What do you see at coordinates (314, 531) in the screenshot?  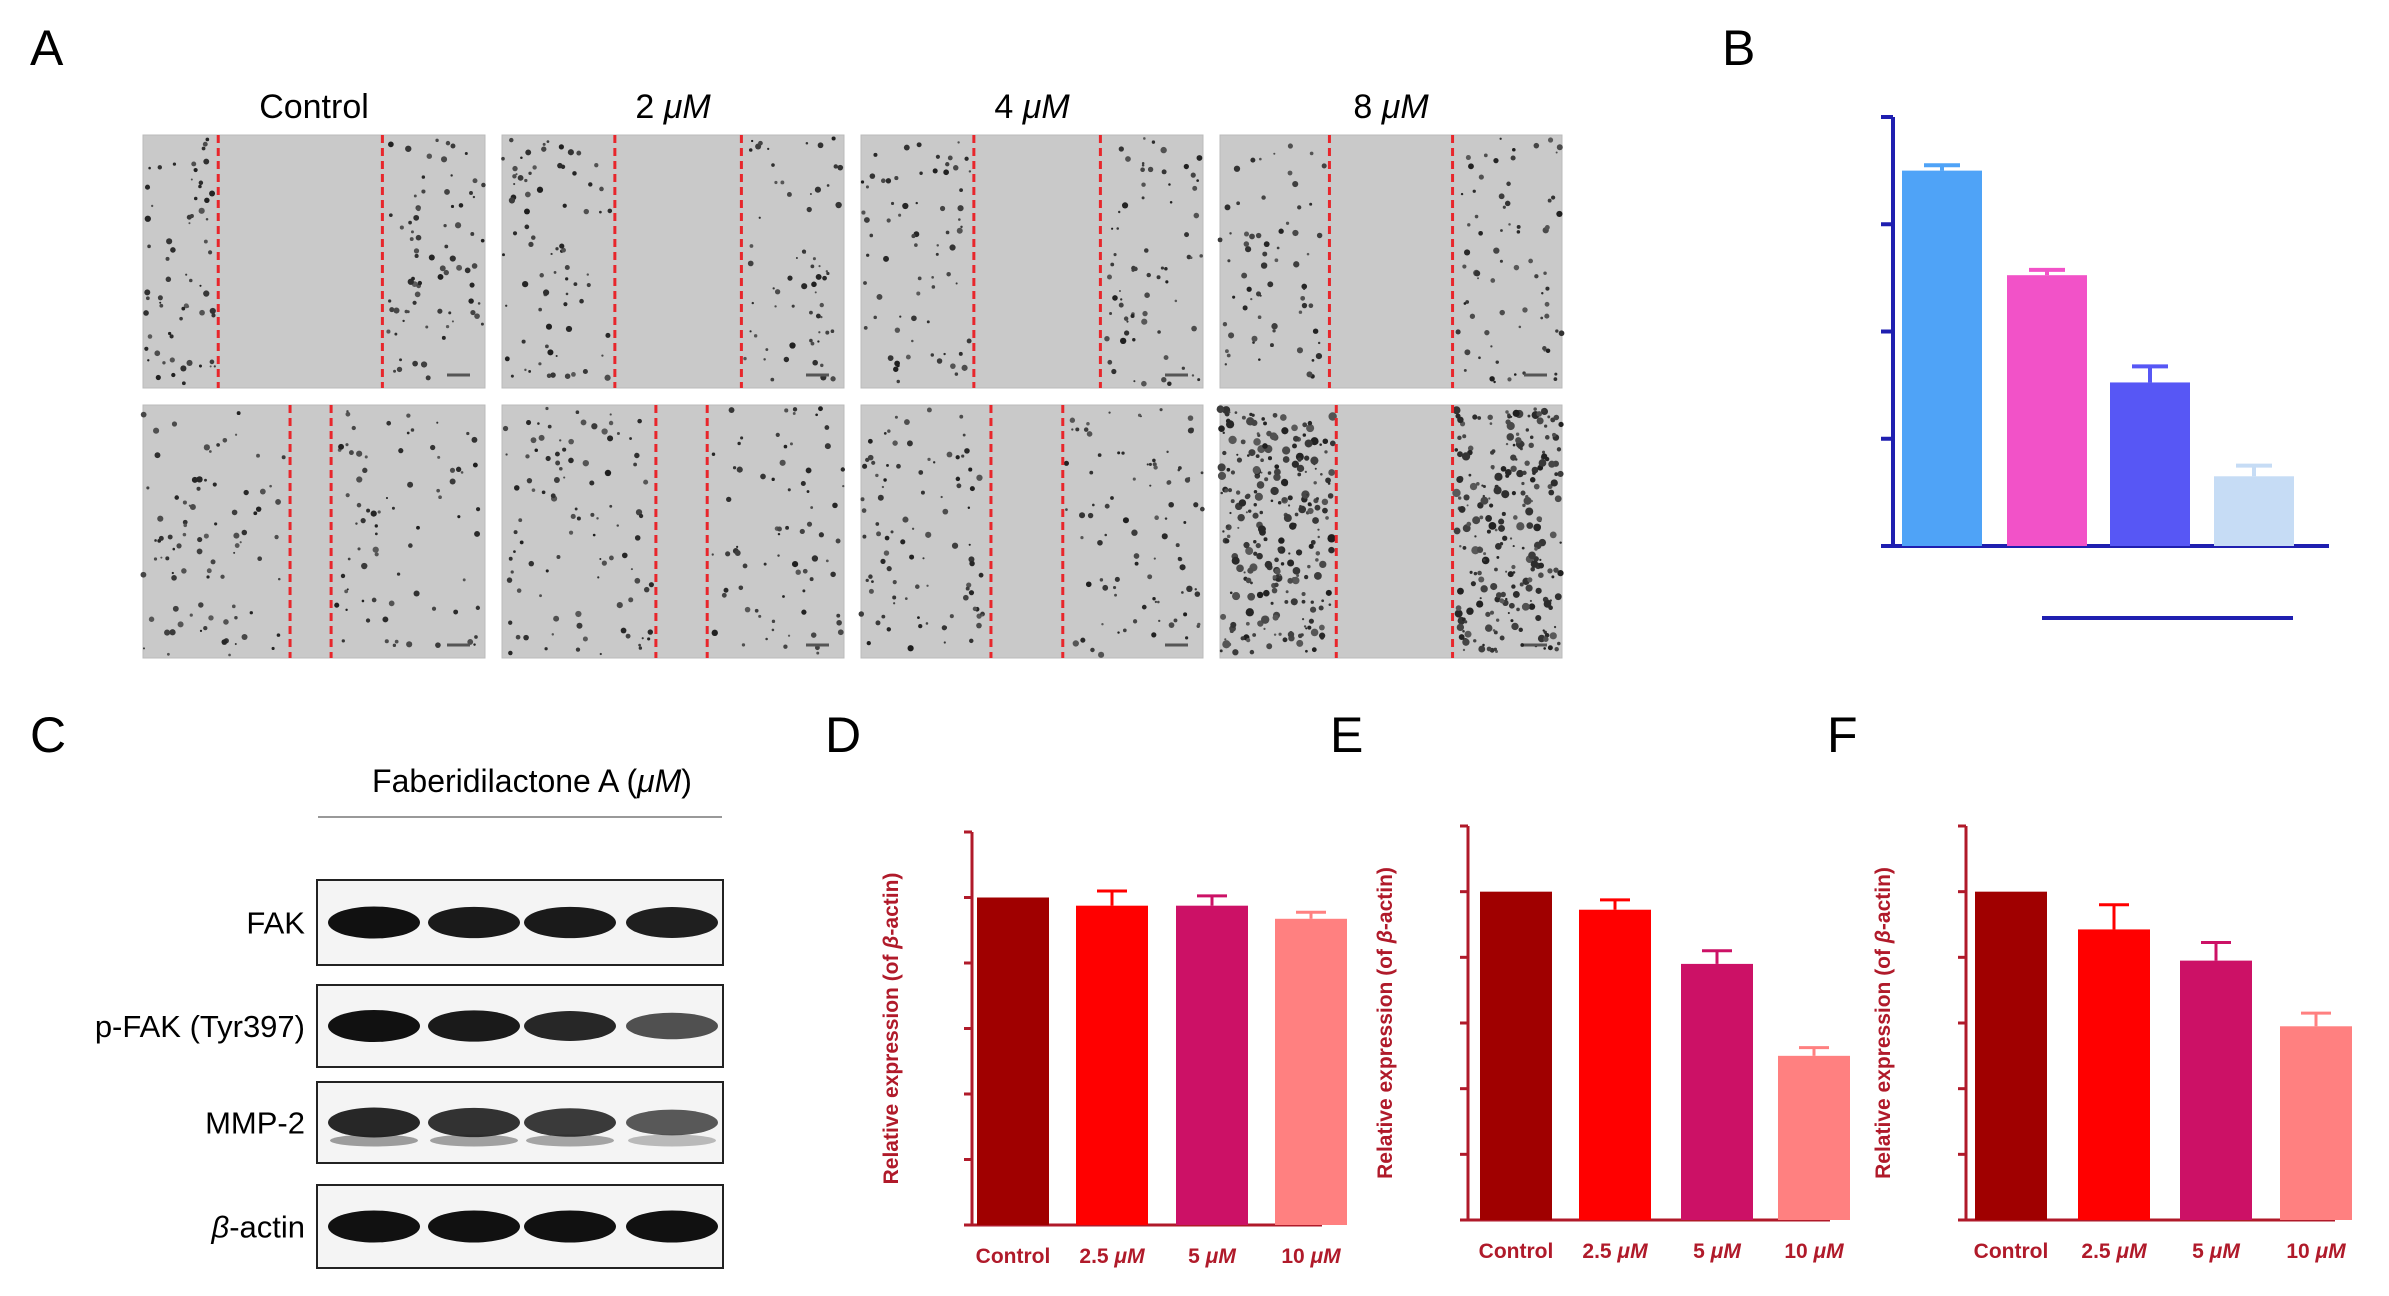 I see `micrograph-background` at bounding box center [314, 531].